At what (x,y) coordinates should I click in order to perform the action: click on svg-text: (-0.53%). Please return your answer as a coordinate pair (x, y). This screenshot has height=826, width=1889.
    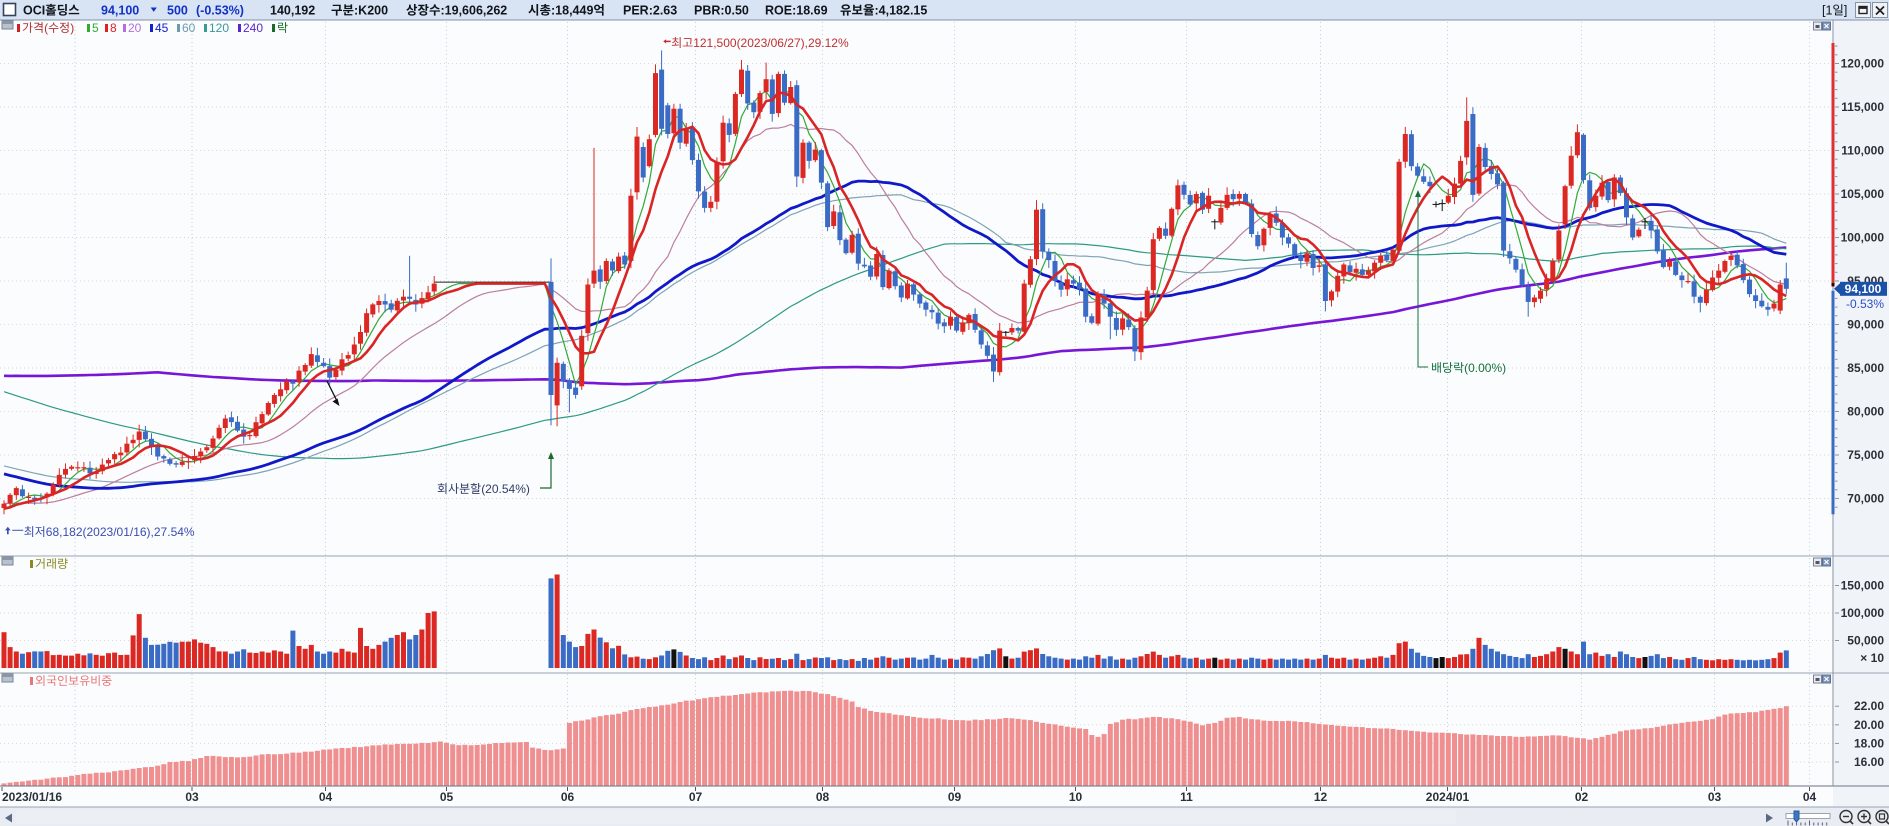
    Looking at the image, I should click on (220, 11).